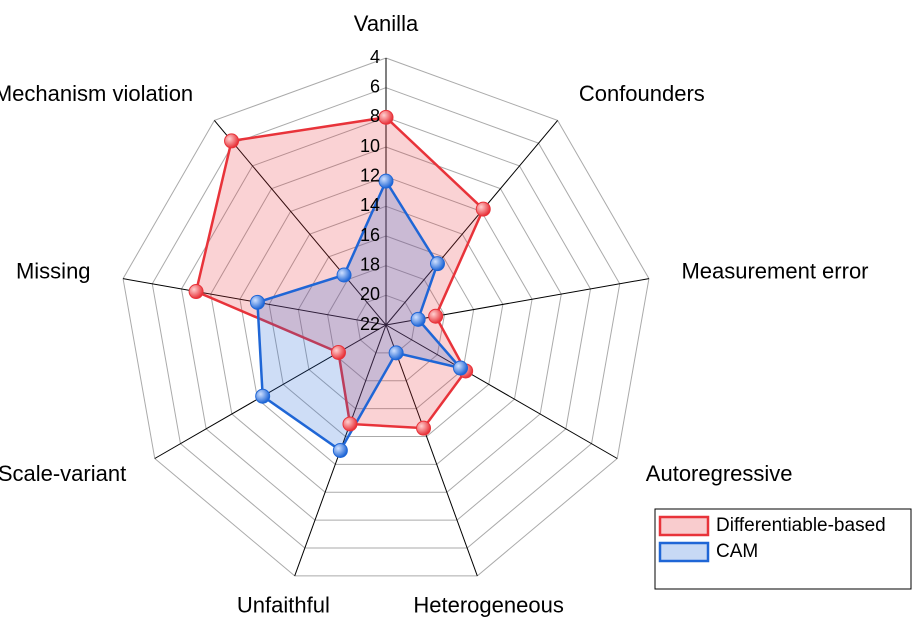  What do you see at coordinates (370, 324) in the screenshot?
I see `r-tick-label: 22` at bounding box center [370, 324].